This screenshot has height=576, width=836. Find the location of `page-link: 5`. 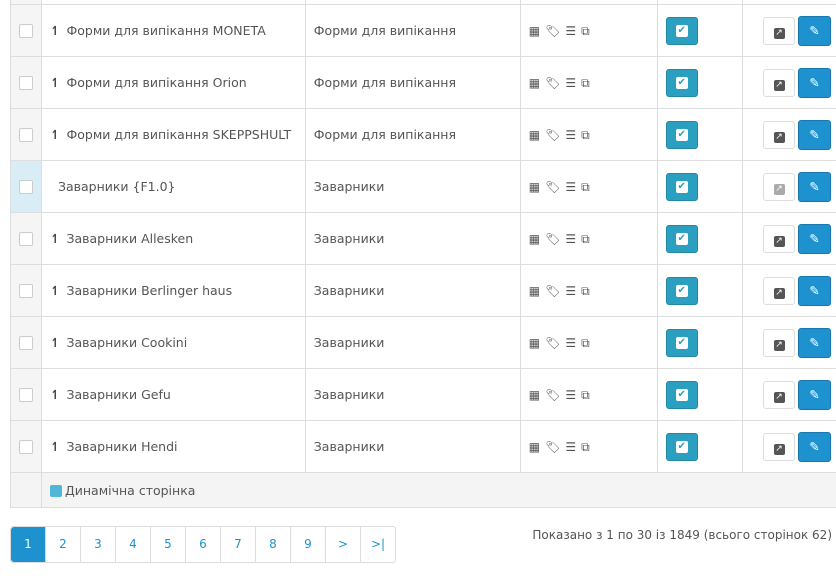

page-link: 5 is located at coordinates (168, 544).